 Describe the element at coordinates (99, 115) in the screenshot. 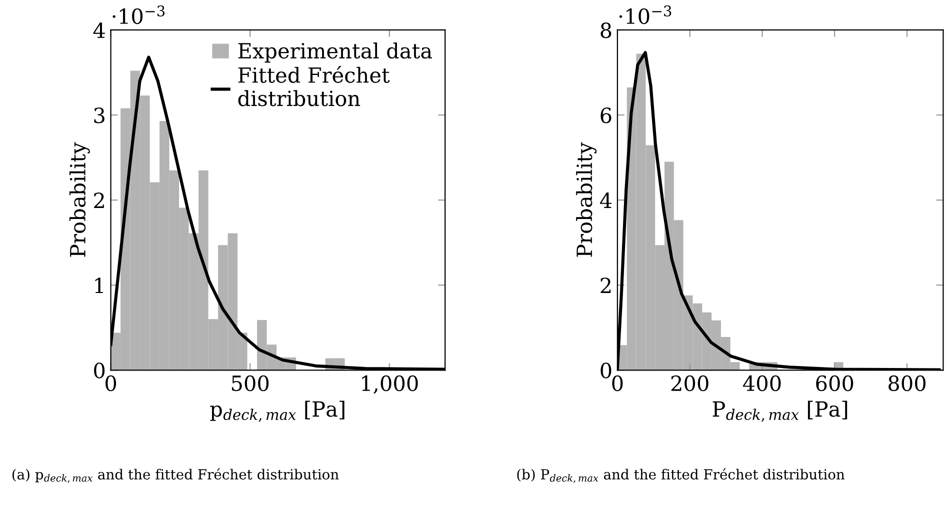

I see `y-tick-label: 3` at that location.